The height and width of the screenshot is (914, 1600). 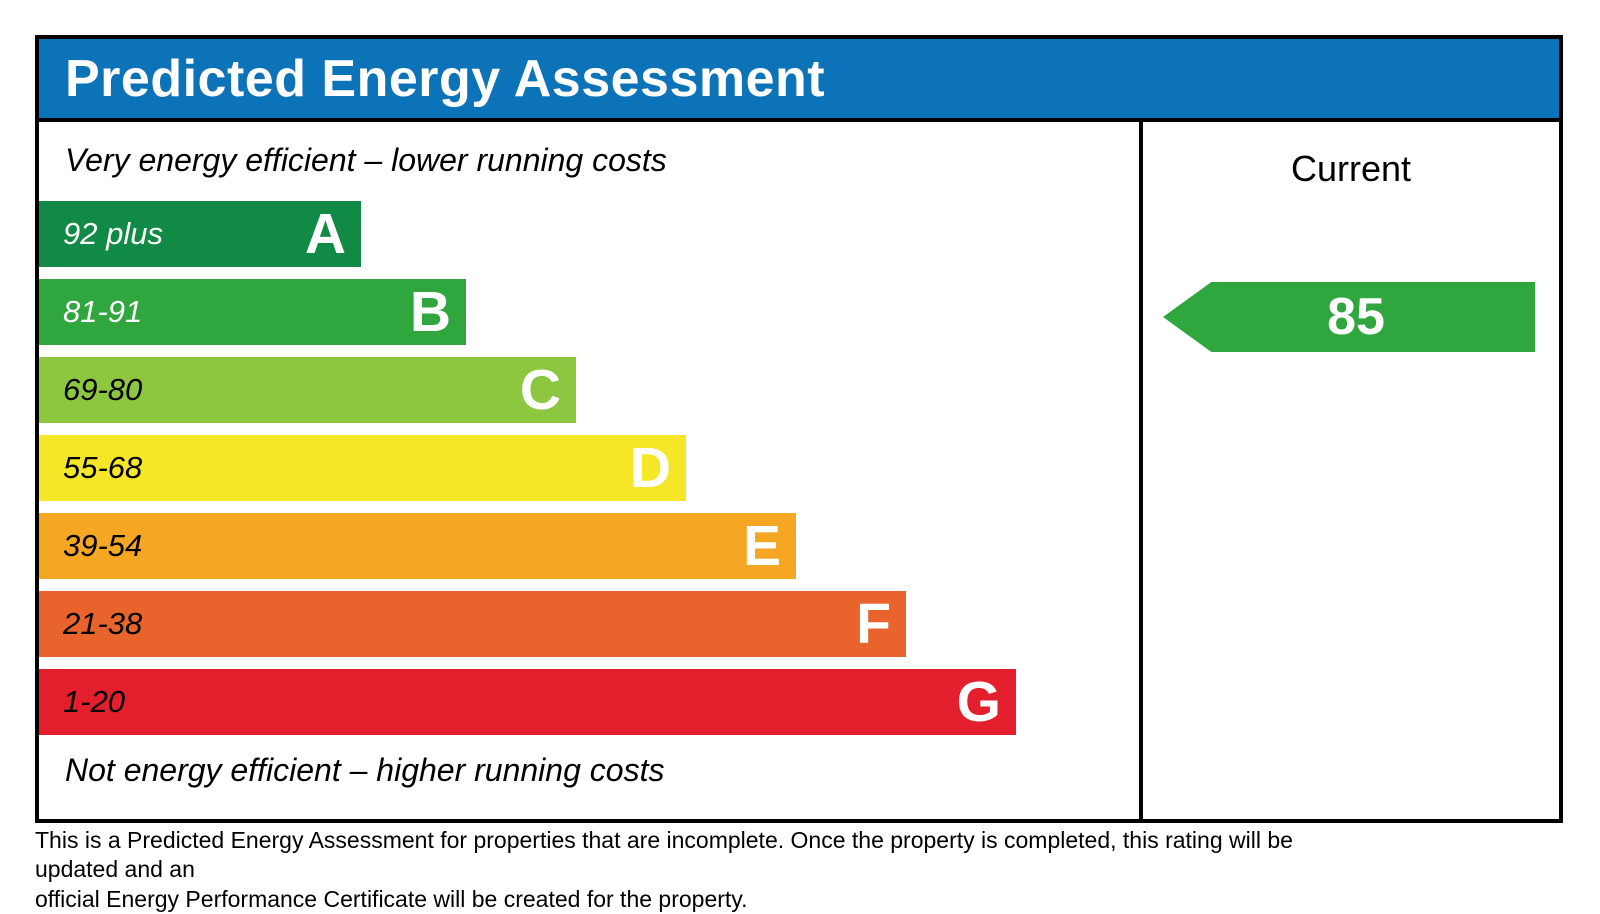 I want to click on band-row-f: 21-38 F, so click(x=589, y=624).